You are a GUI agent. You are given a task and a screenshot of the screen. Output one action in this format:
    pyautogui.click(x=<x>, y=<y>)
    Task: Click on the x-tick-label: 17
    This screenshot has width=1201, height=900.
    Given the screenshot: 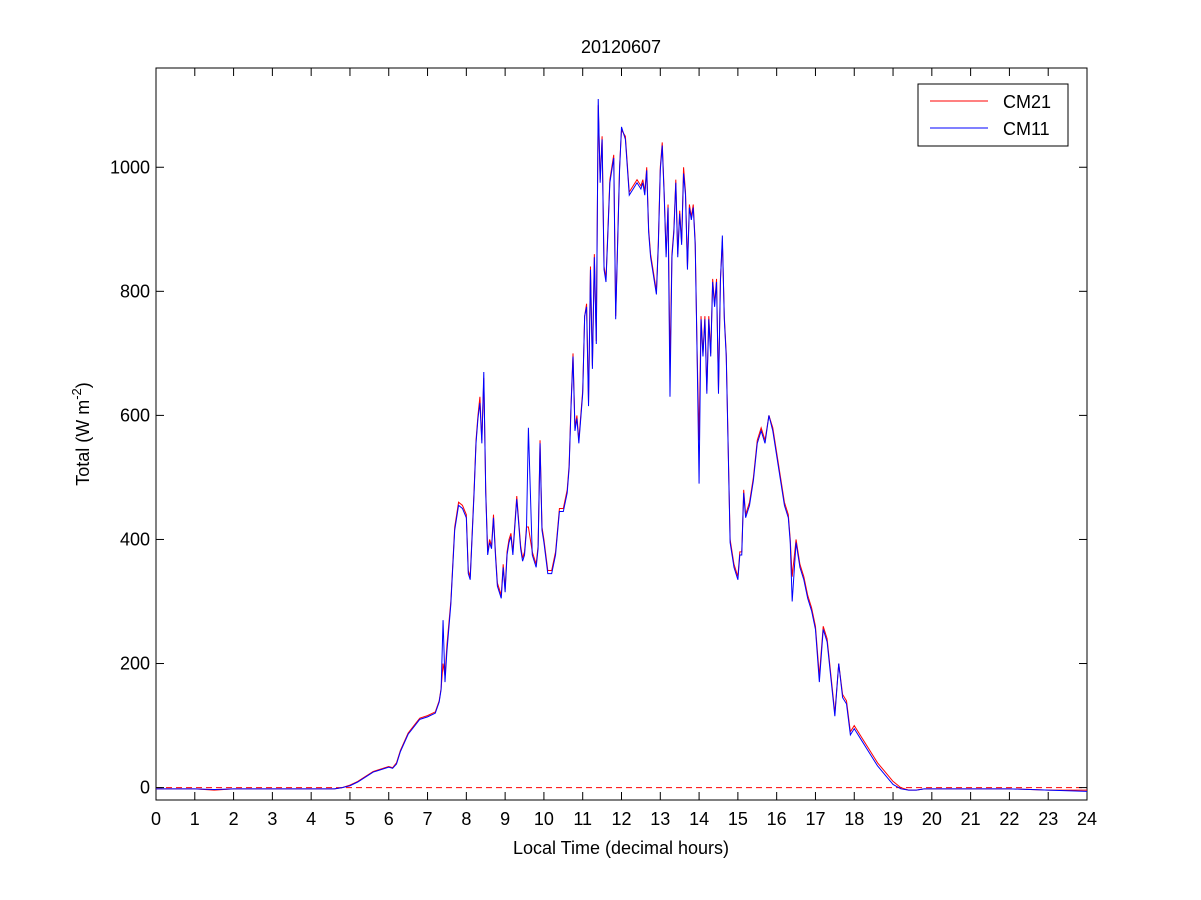 What is the action you would take?
    pyautogui.click(x=815, y=819)
    